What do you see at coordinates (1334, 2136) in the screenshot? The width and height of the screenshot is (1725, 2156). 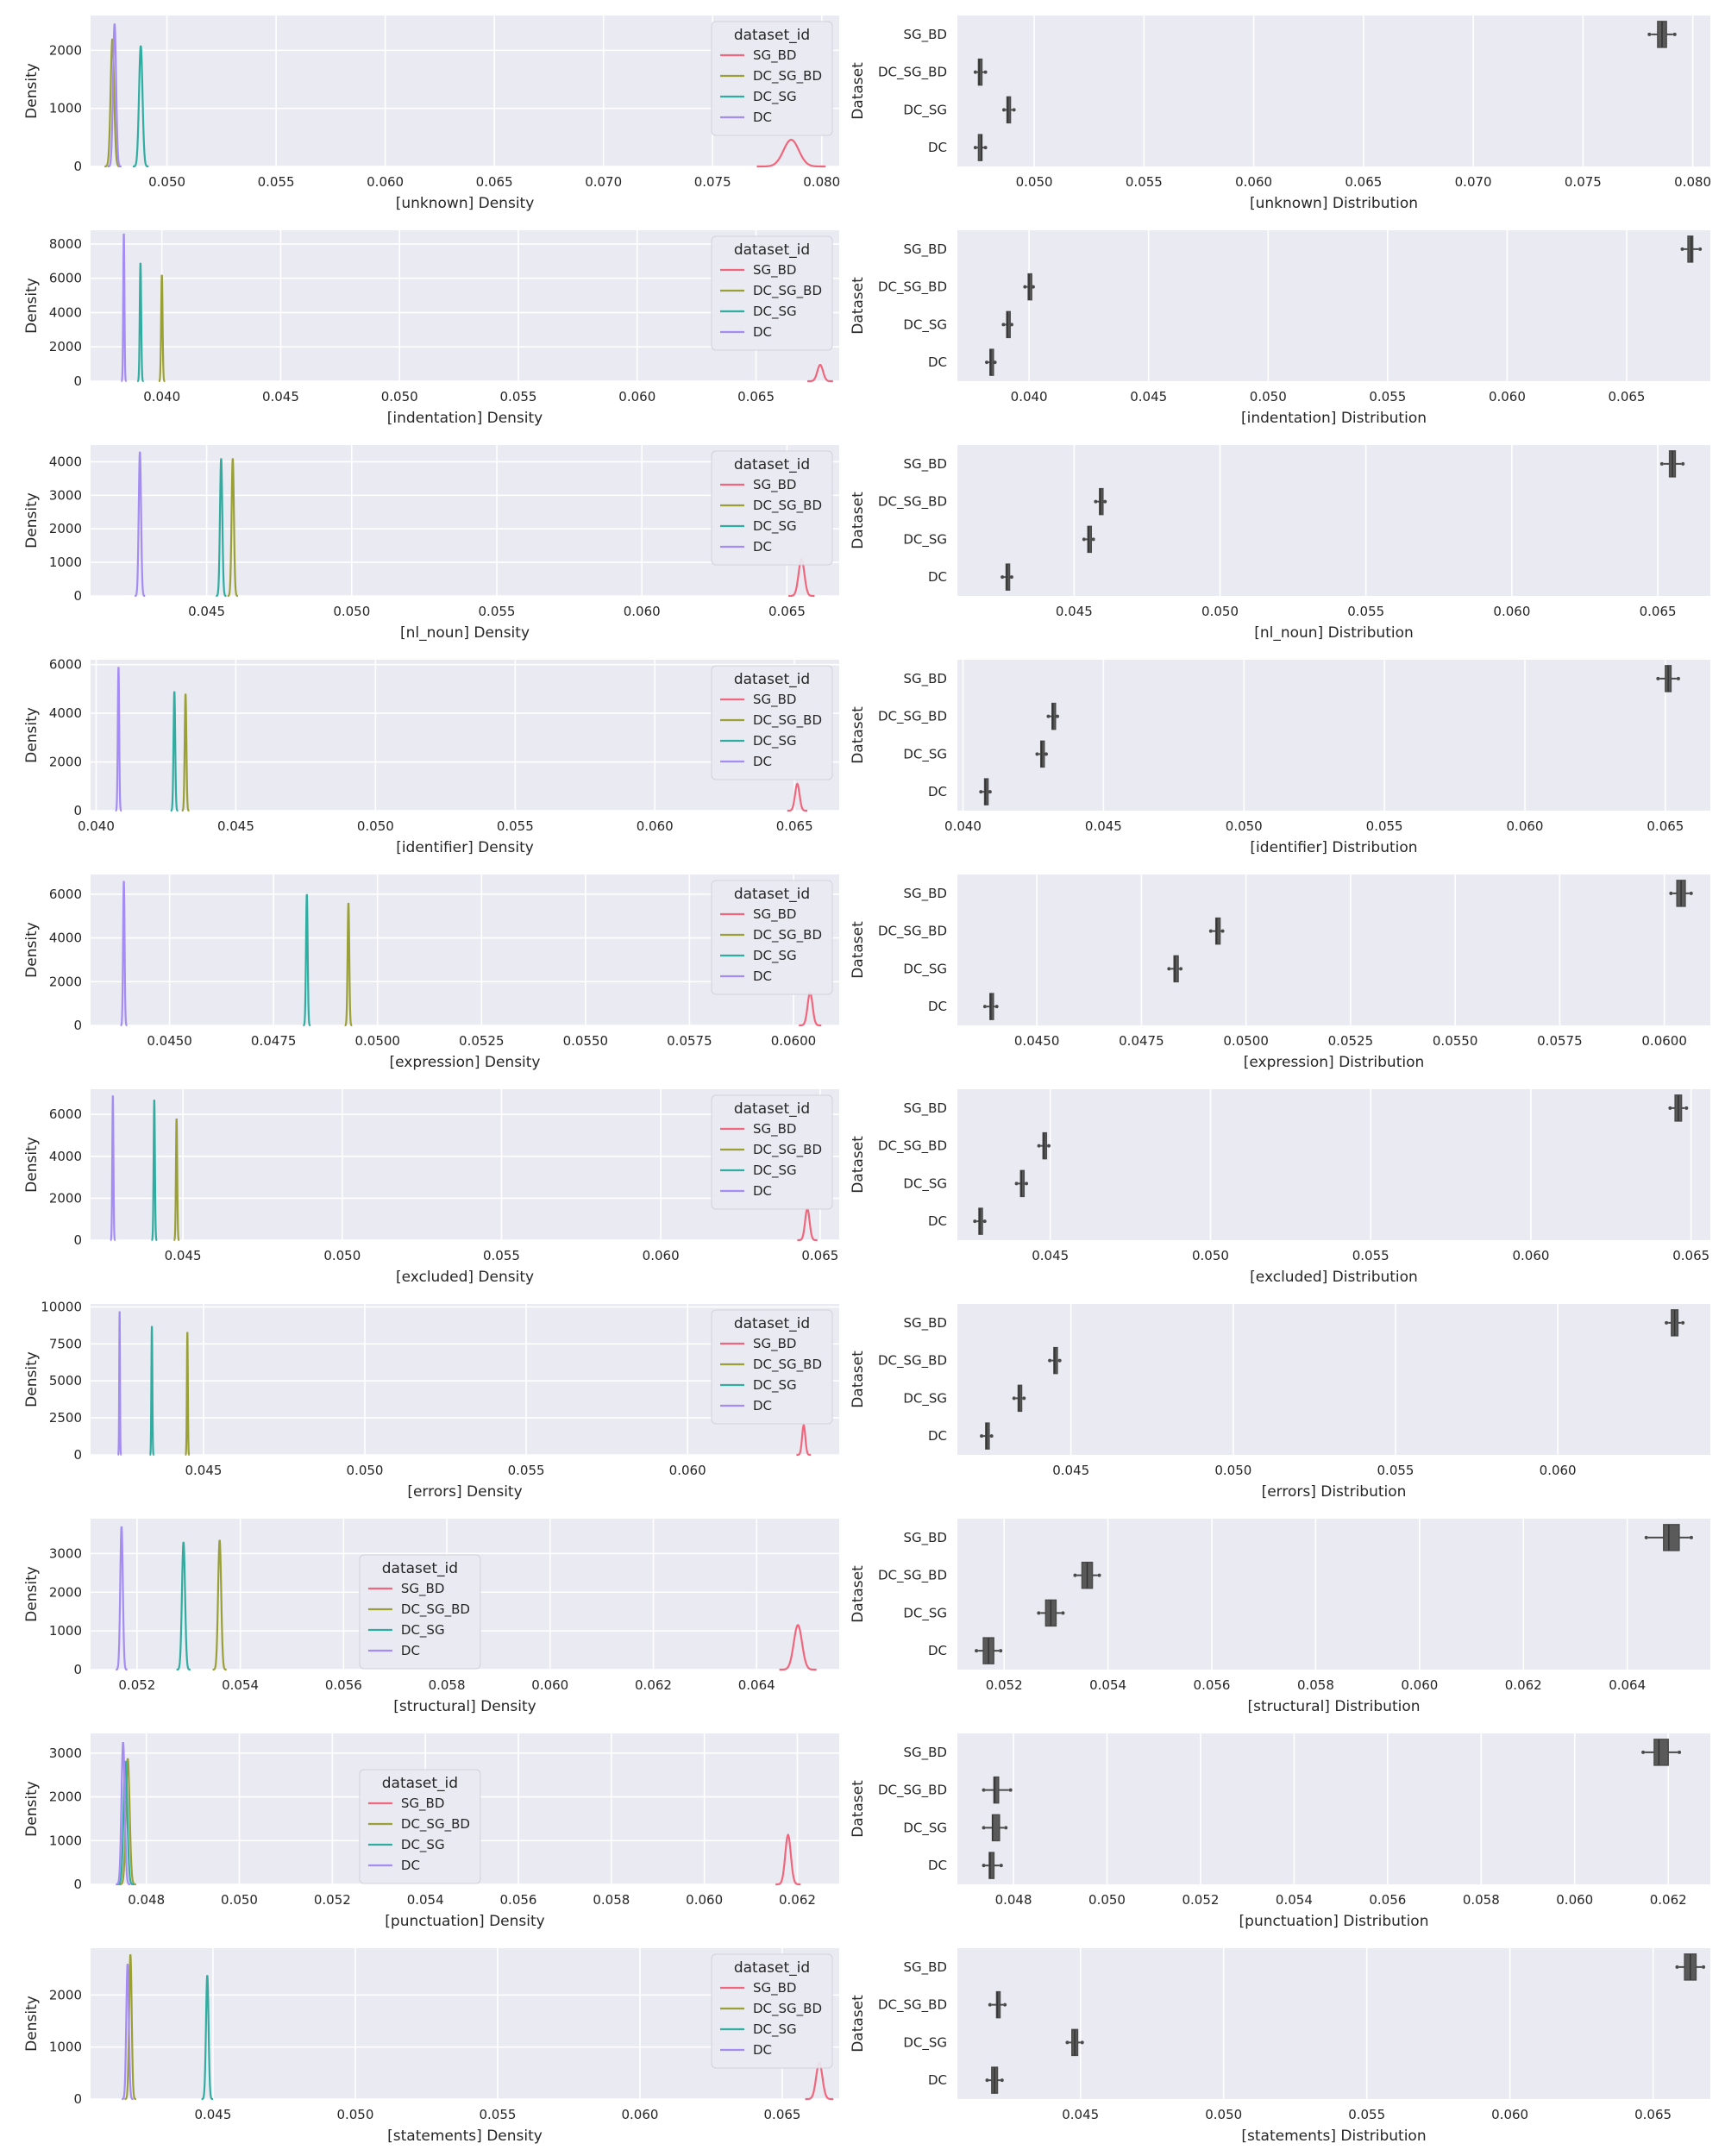 I see `x-axis-label: [statements] Distribution` at bounding box center [1334, 2136].